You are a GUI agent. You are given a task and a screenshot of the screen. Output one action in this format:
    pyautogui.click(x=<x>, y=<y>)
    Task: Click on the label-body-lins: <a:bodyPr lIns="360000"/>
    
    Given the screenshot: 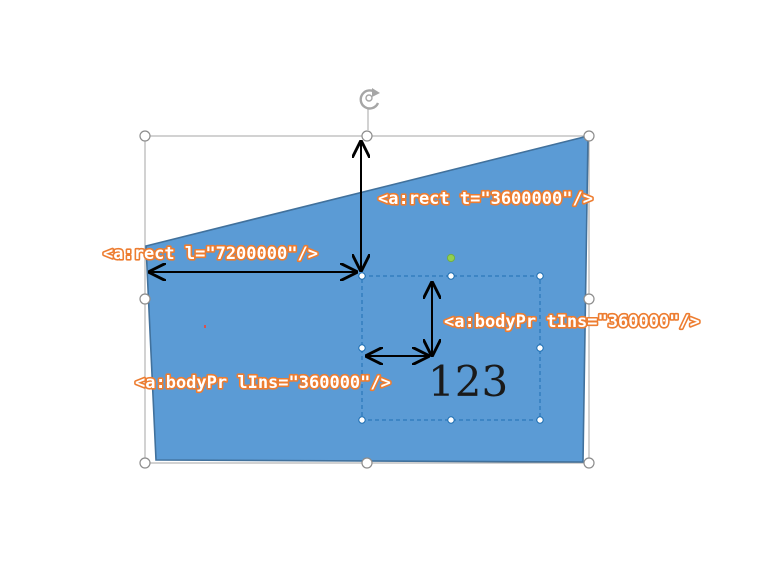 What is the action you would take?
    pyautogui.click(x=263, y=383)
    